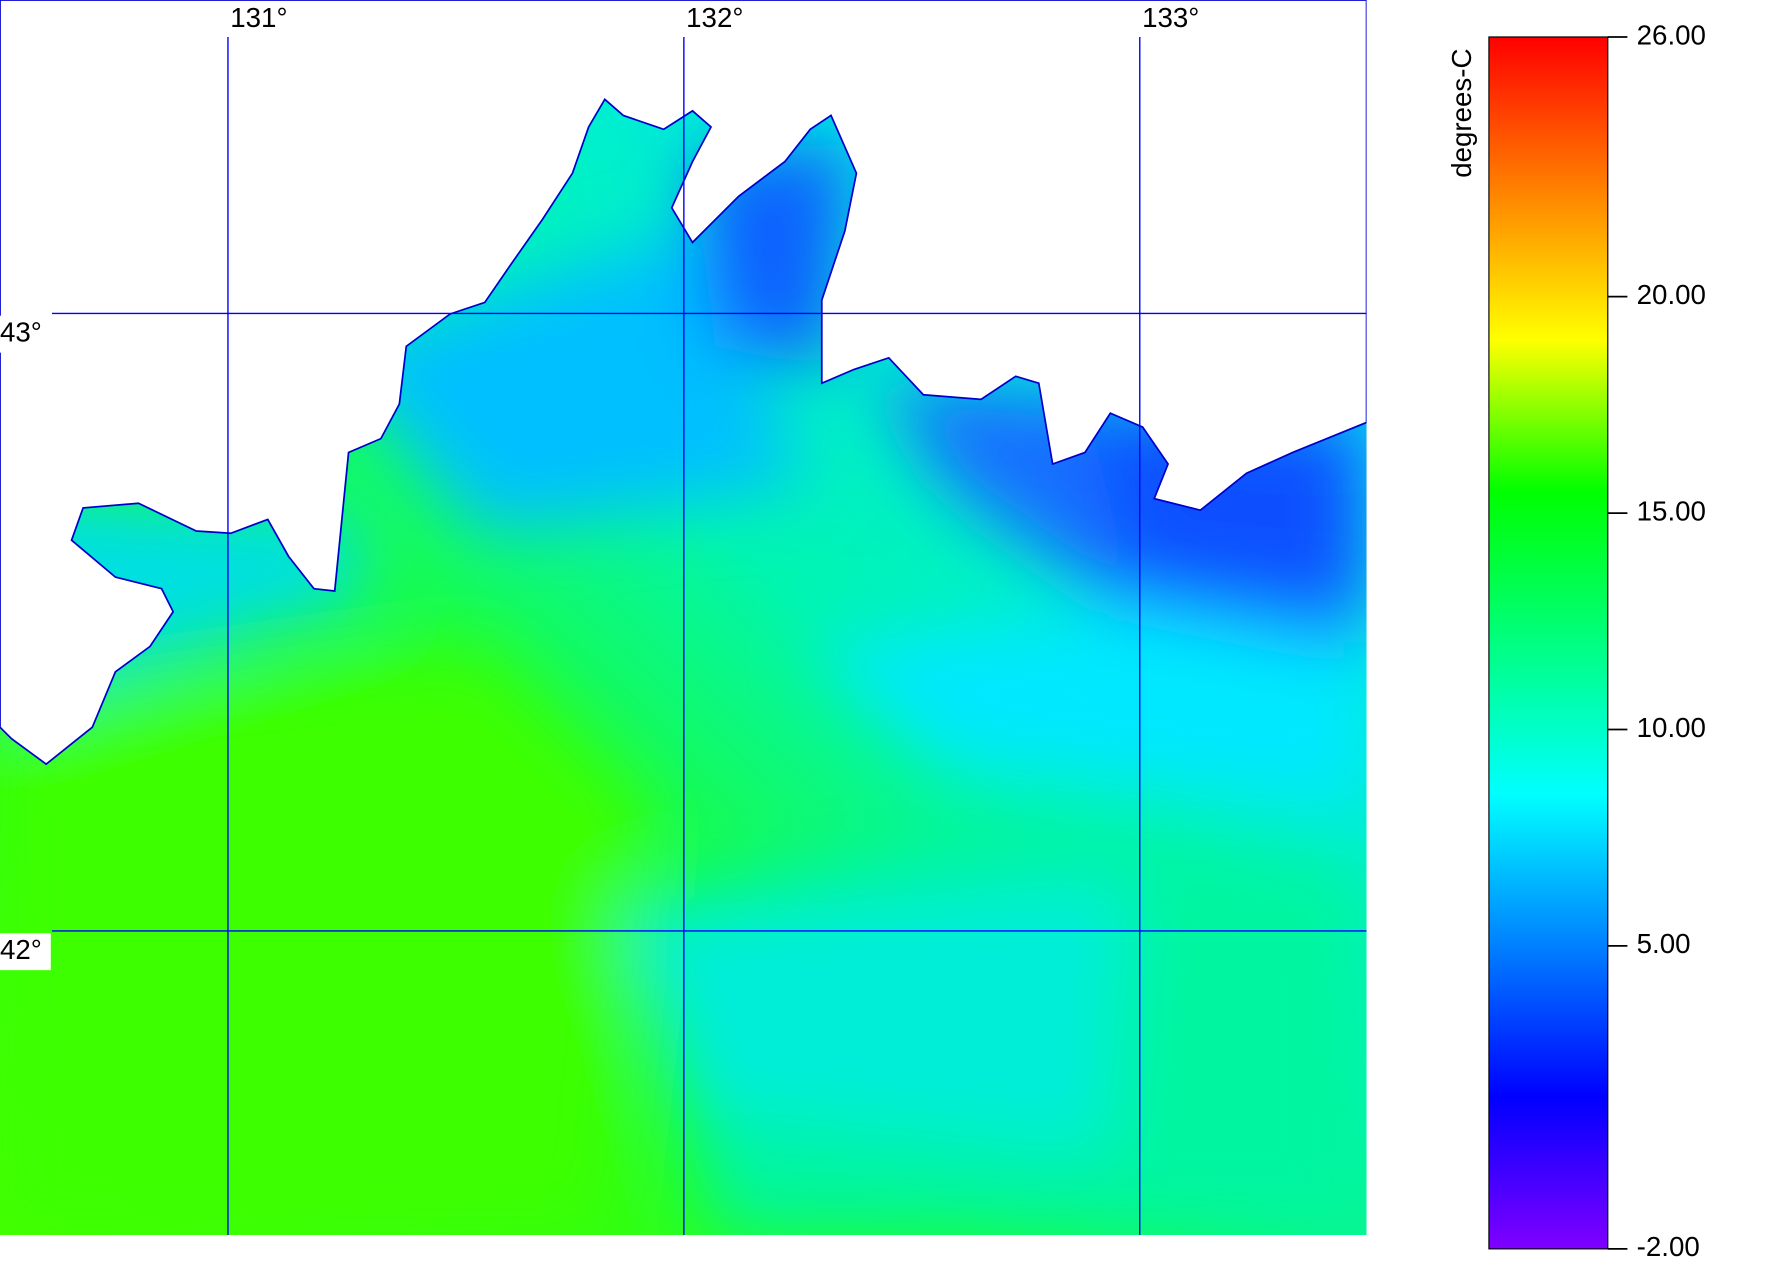 This screenshot has width=1789, height=1272. Describe the element at coordinates (21, 949) in the screenshot. I see `y-tick-label: 42°` at that location.